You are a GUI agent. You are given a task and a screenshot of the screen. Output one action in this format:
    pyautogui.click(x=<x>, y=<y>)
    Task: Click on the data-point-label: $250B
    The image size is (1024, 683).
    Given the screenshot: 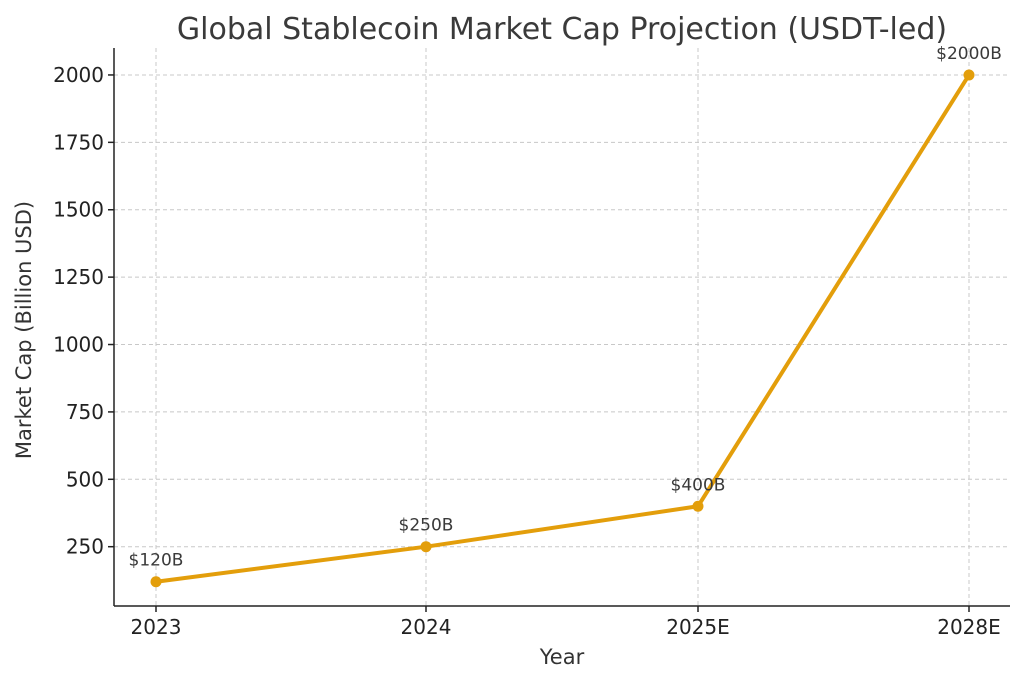 What is the action you would take?
    pyautogui.click(x=426, y=526)
    